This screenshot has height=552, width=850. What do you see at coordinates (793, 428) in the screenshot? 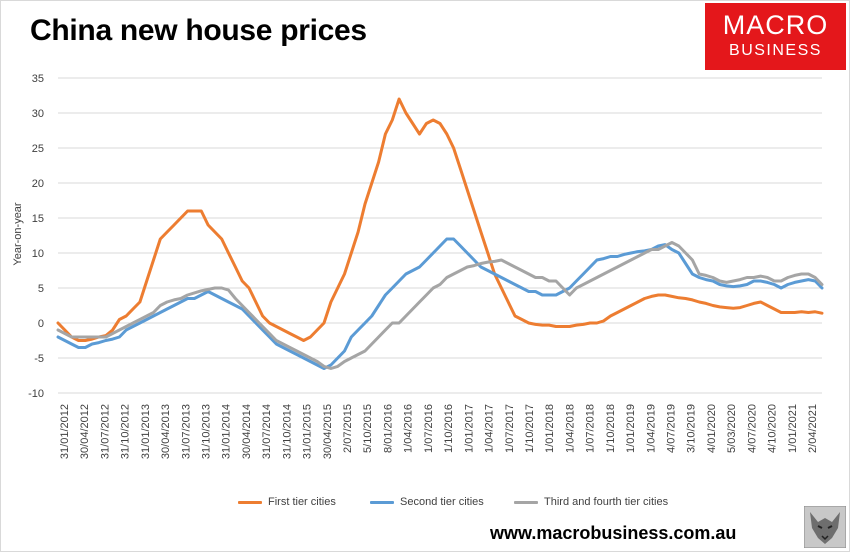
I see `x-tick-label: 1/01/2021` at bounding box center [793, 428].